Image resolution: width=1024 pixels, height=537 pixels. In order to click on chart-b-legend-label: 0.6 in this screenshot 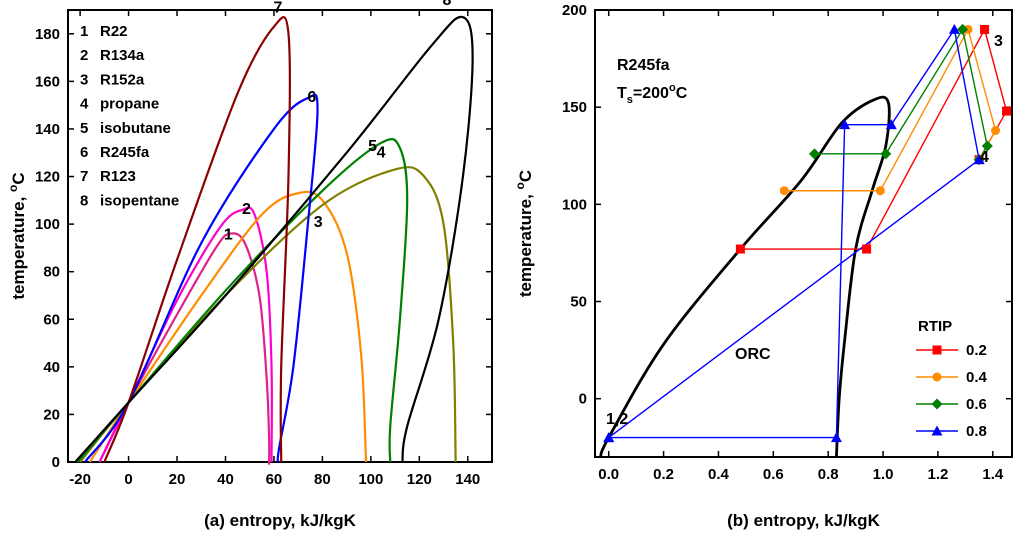, I will do `click(976, 404)`.